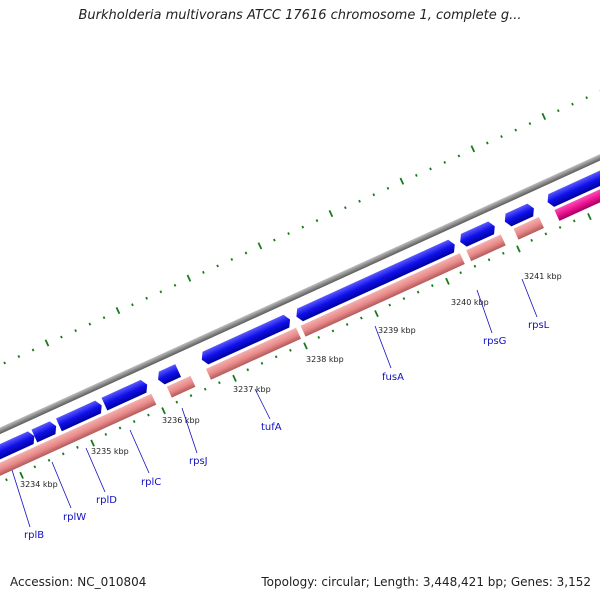 This screenshot has width=600, height=600. What do you see at coordinates (470, 302) in the screenshot?
I see `kbp-label: 3240 kbp` at bounding box center [470, 302].